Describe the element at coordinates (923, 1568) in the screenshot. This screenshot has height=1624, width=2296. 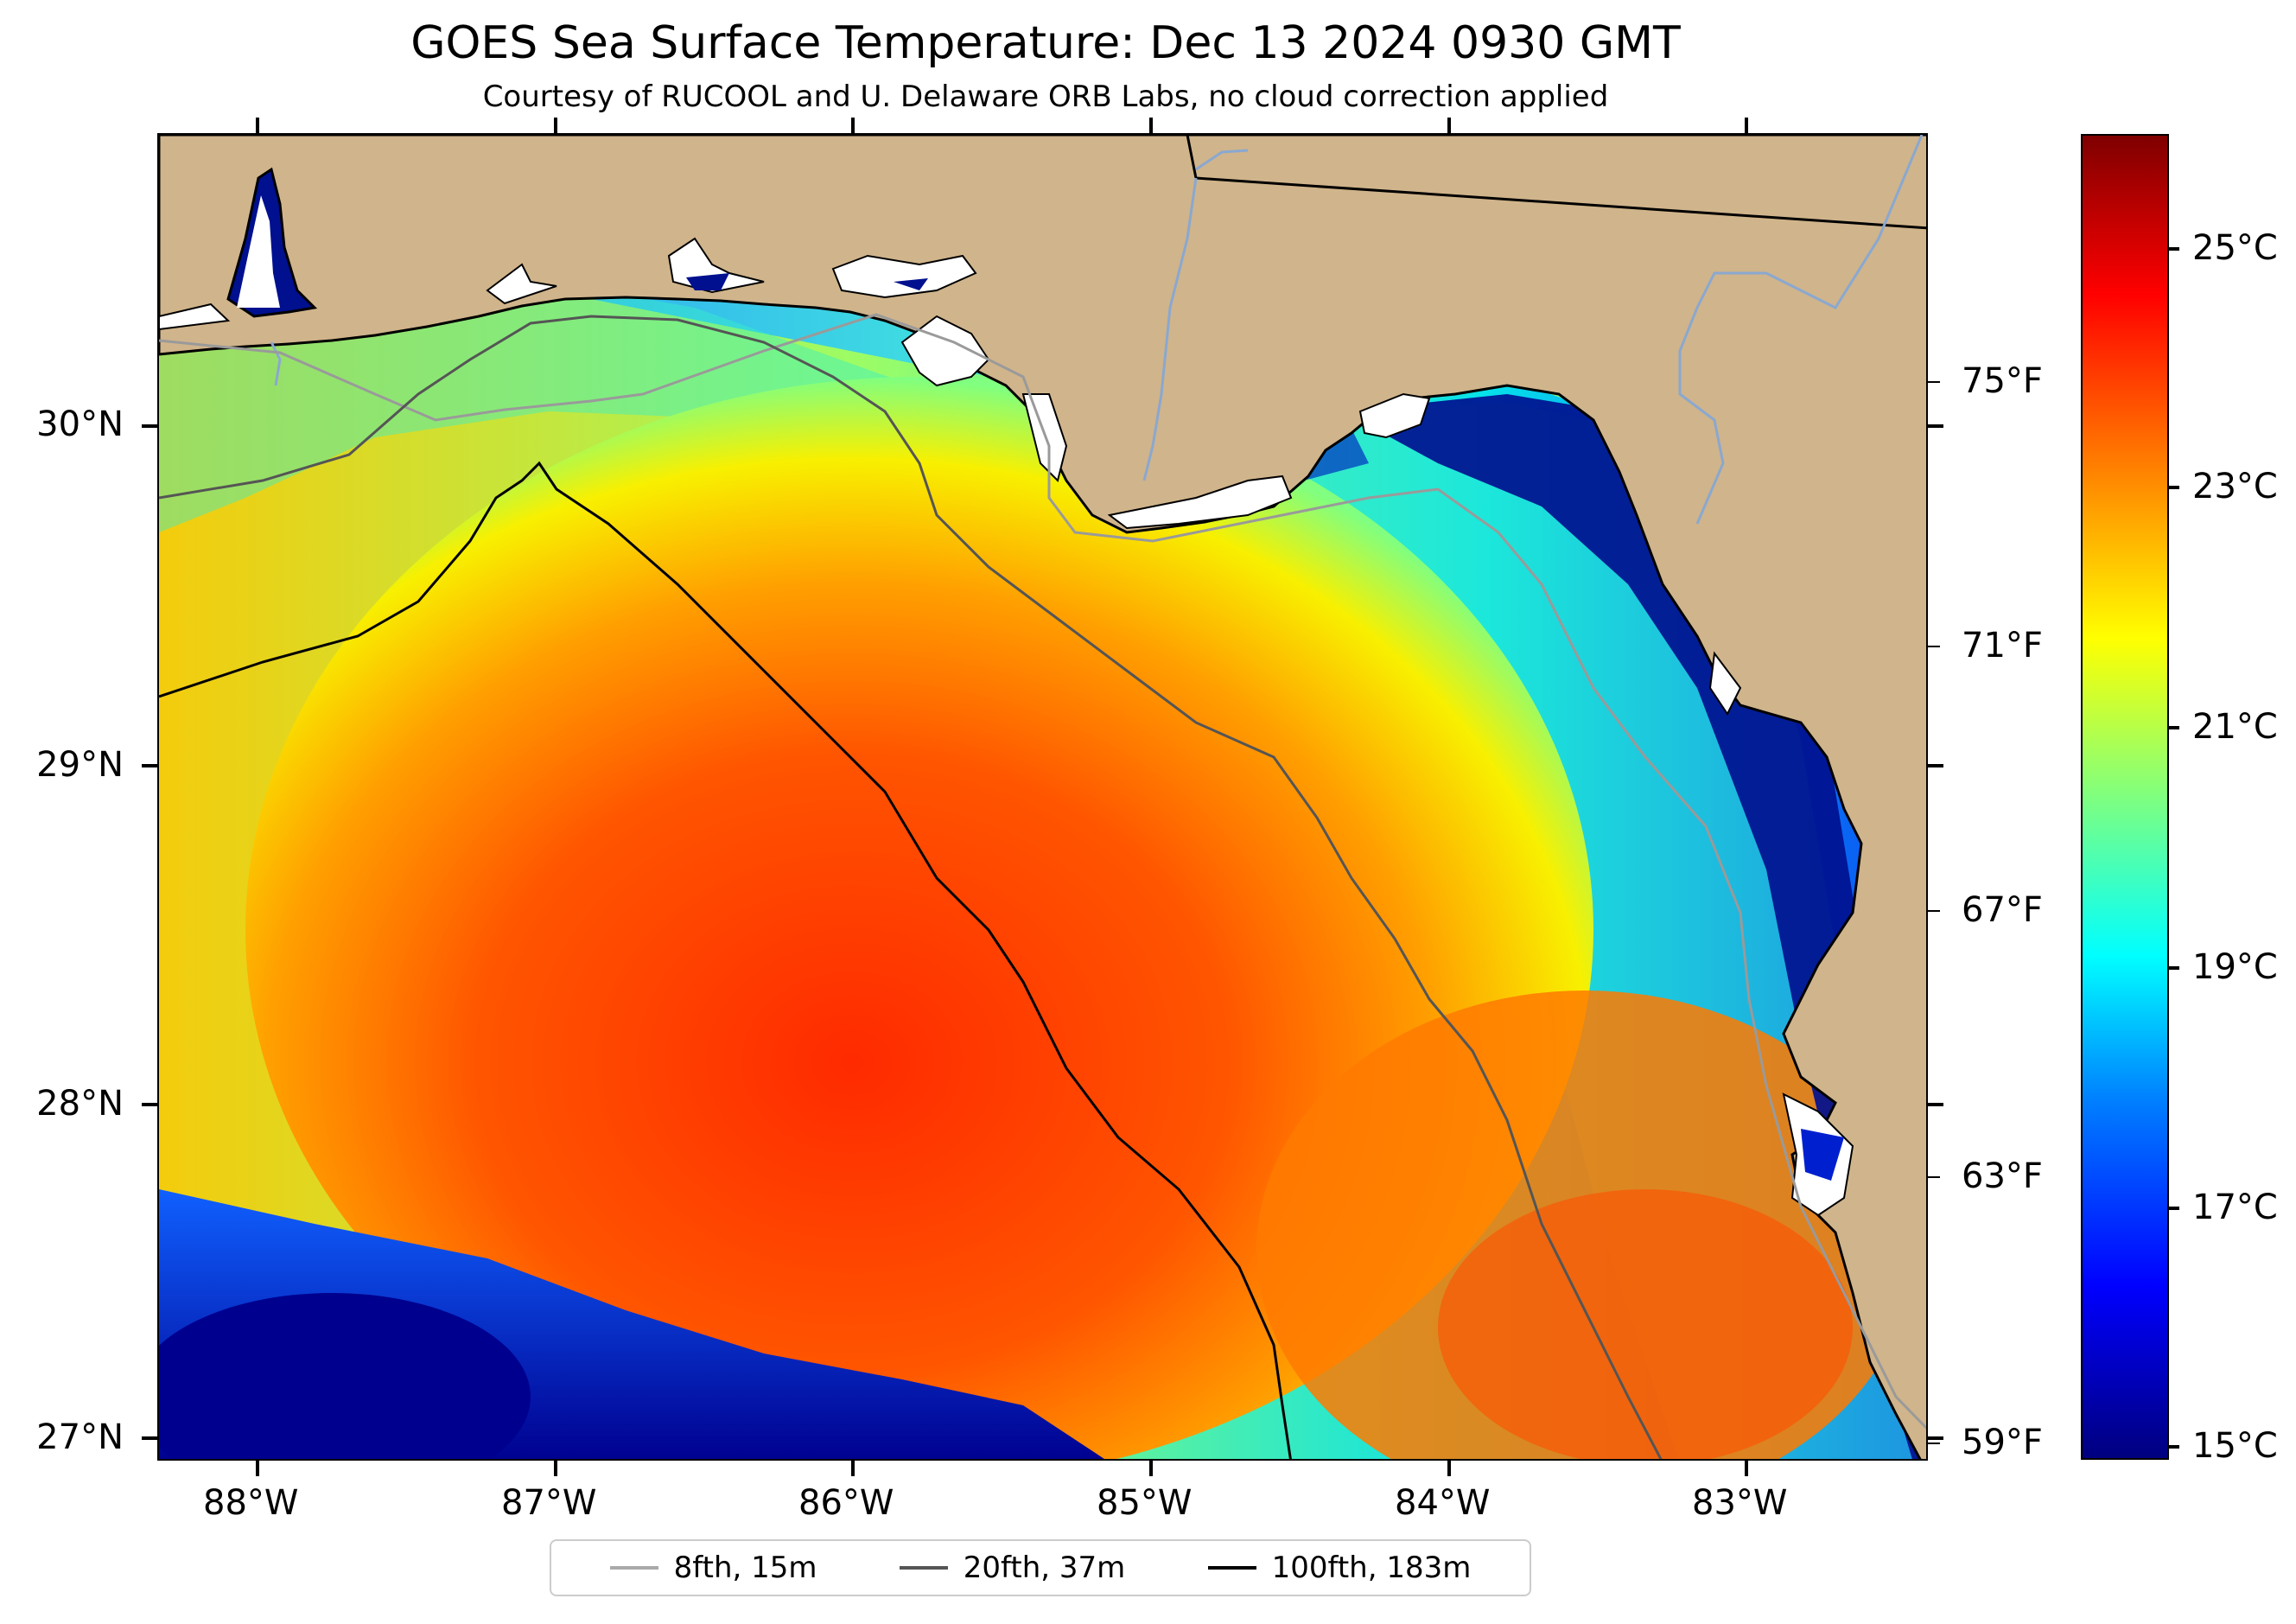
I see `legend-line-20fth` at that location.